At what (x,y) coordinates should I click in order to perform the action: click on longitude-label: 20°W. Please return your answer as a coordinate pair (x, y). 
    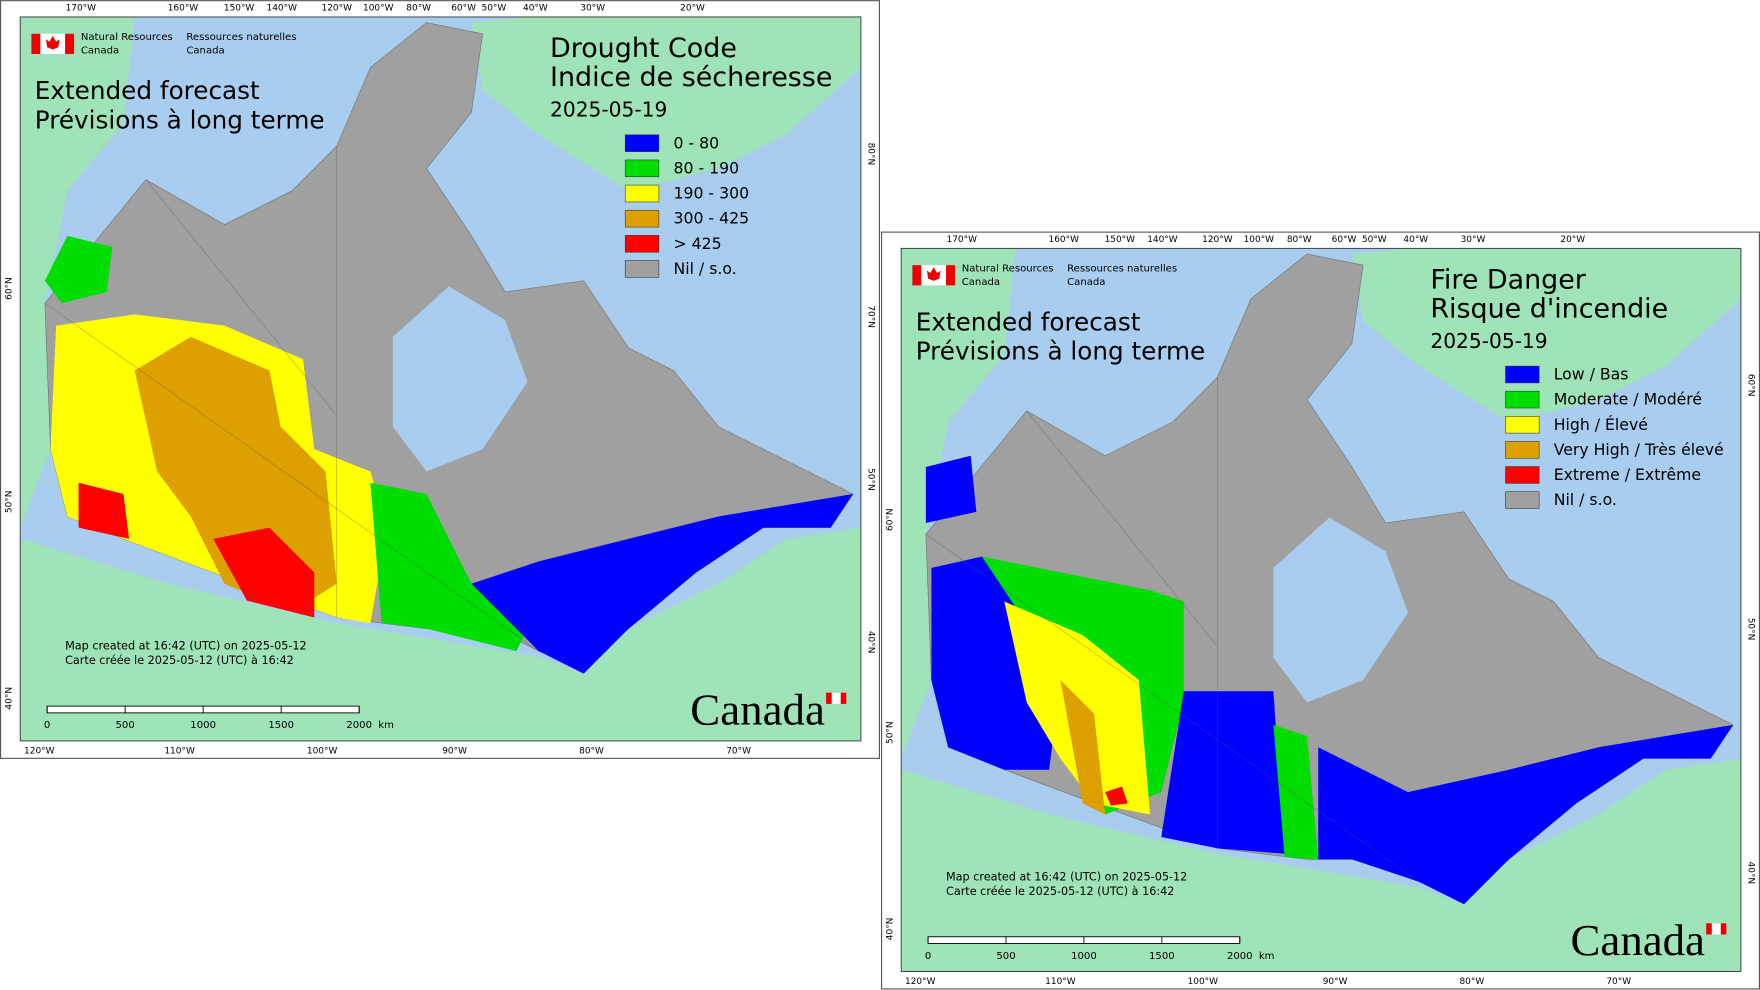
    Looking at the image, I should click on (1572, 240).